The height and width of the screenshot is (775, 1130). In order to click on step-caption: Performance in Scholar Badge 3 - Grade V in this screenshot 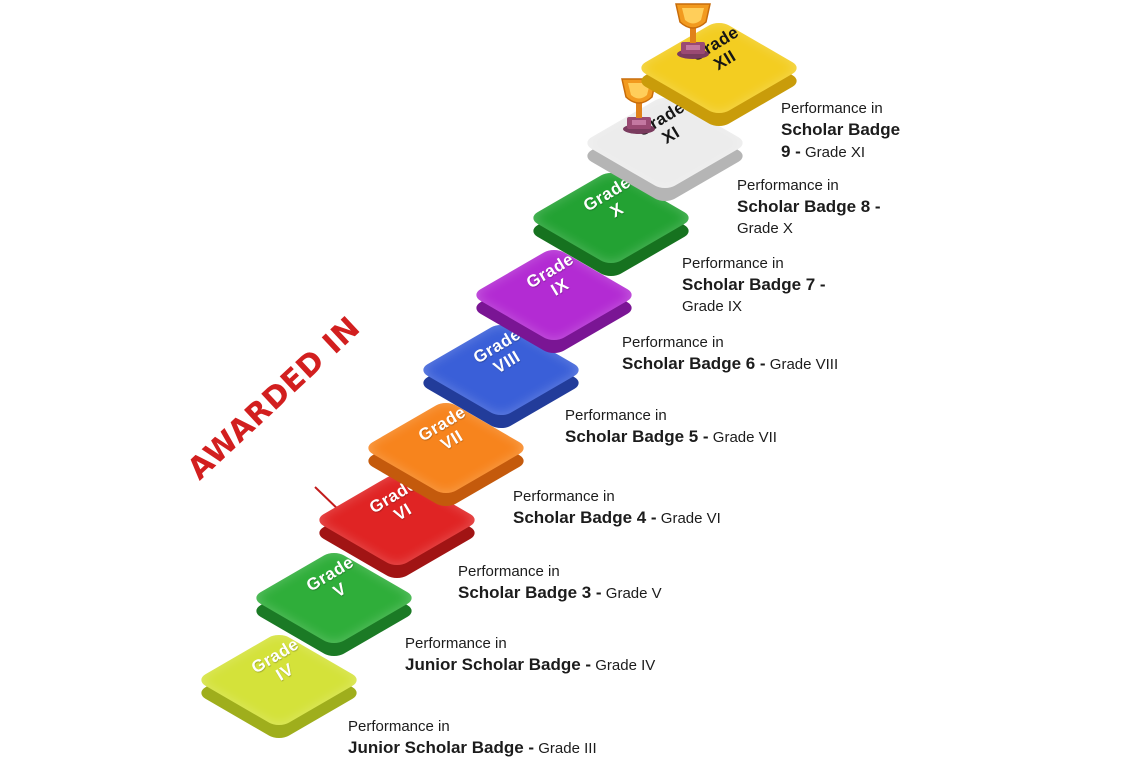, I will do `click(560, 582)`.